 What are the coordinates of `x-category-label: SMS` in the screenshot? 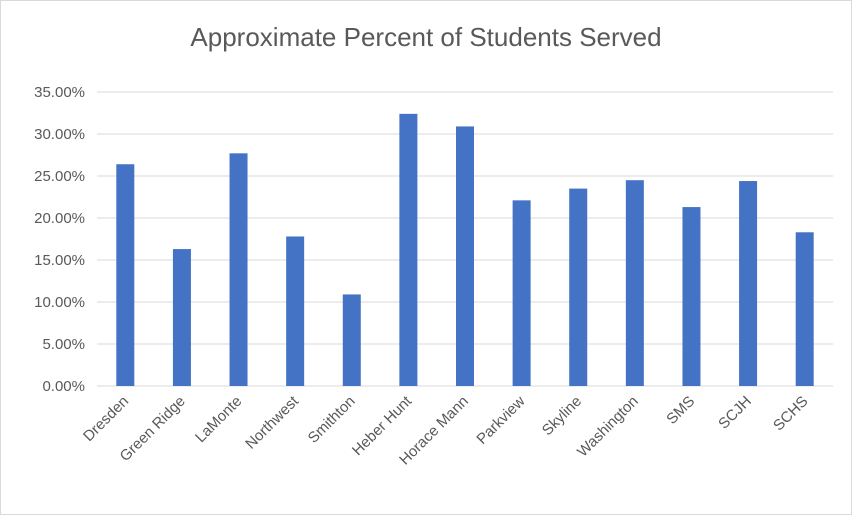 It's located at (680, 410).